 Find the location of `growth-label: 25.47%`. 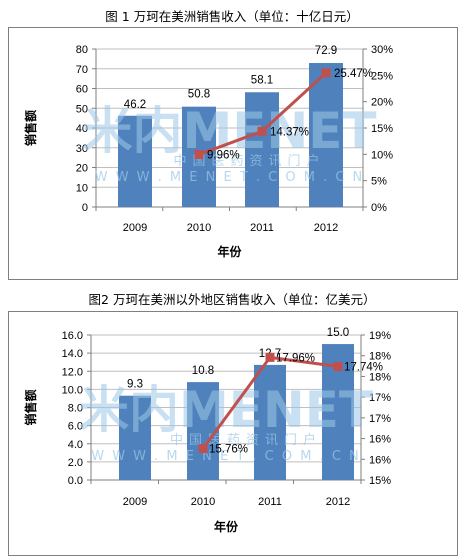

growth-label: 25.47% is located at coordinates (353, 74).